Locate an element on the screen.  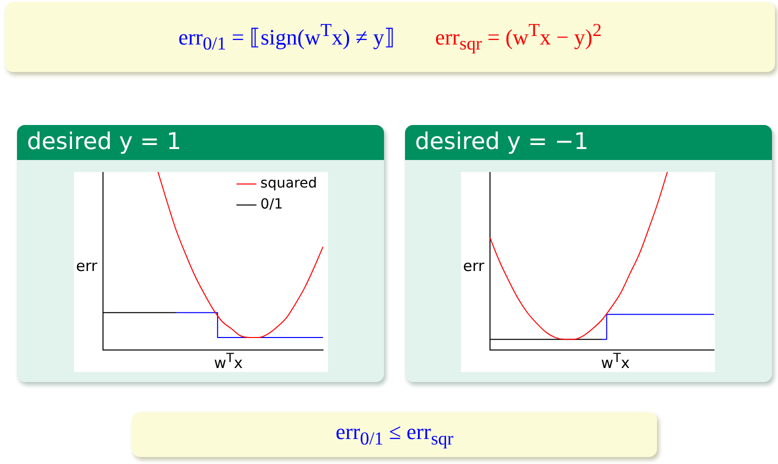
text: err$_{sqr}$ = (w$^{T}$x − y)$^{2}$ is located at coordinates (518, 37).